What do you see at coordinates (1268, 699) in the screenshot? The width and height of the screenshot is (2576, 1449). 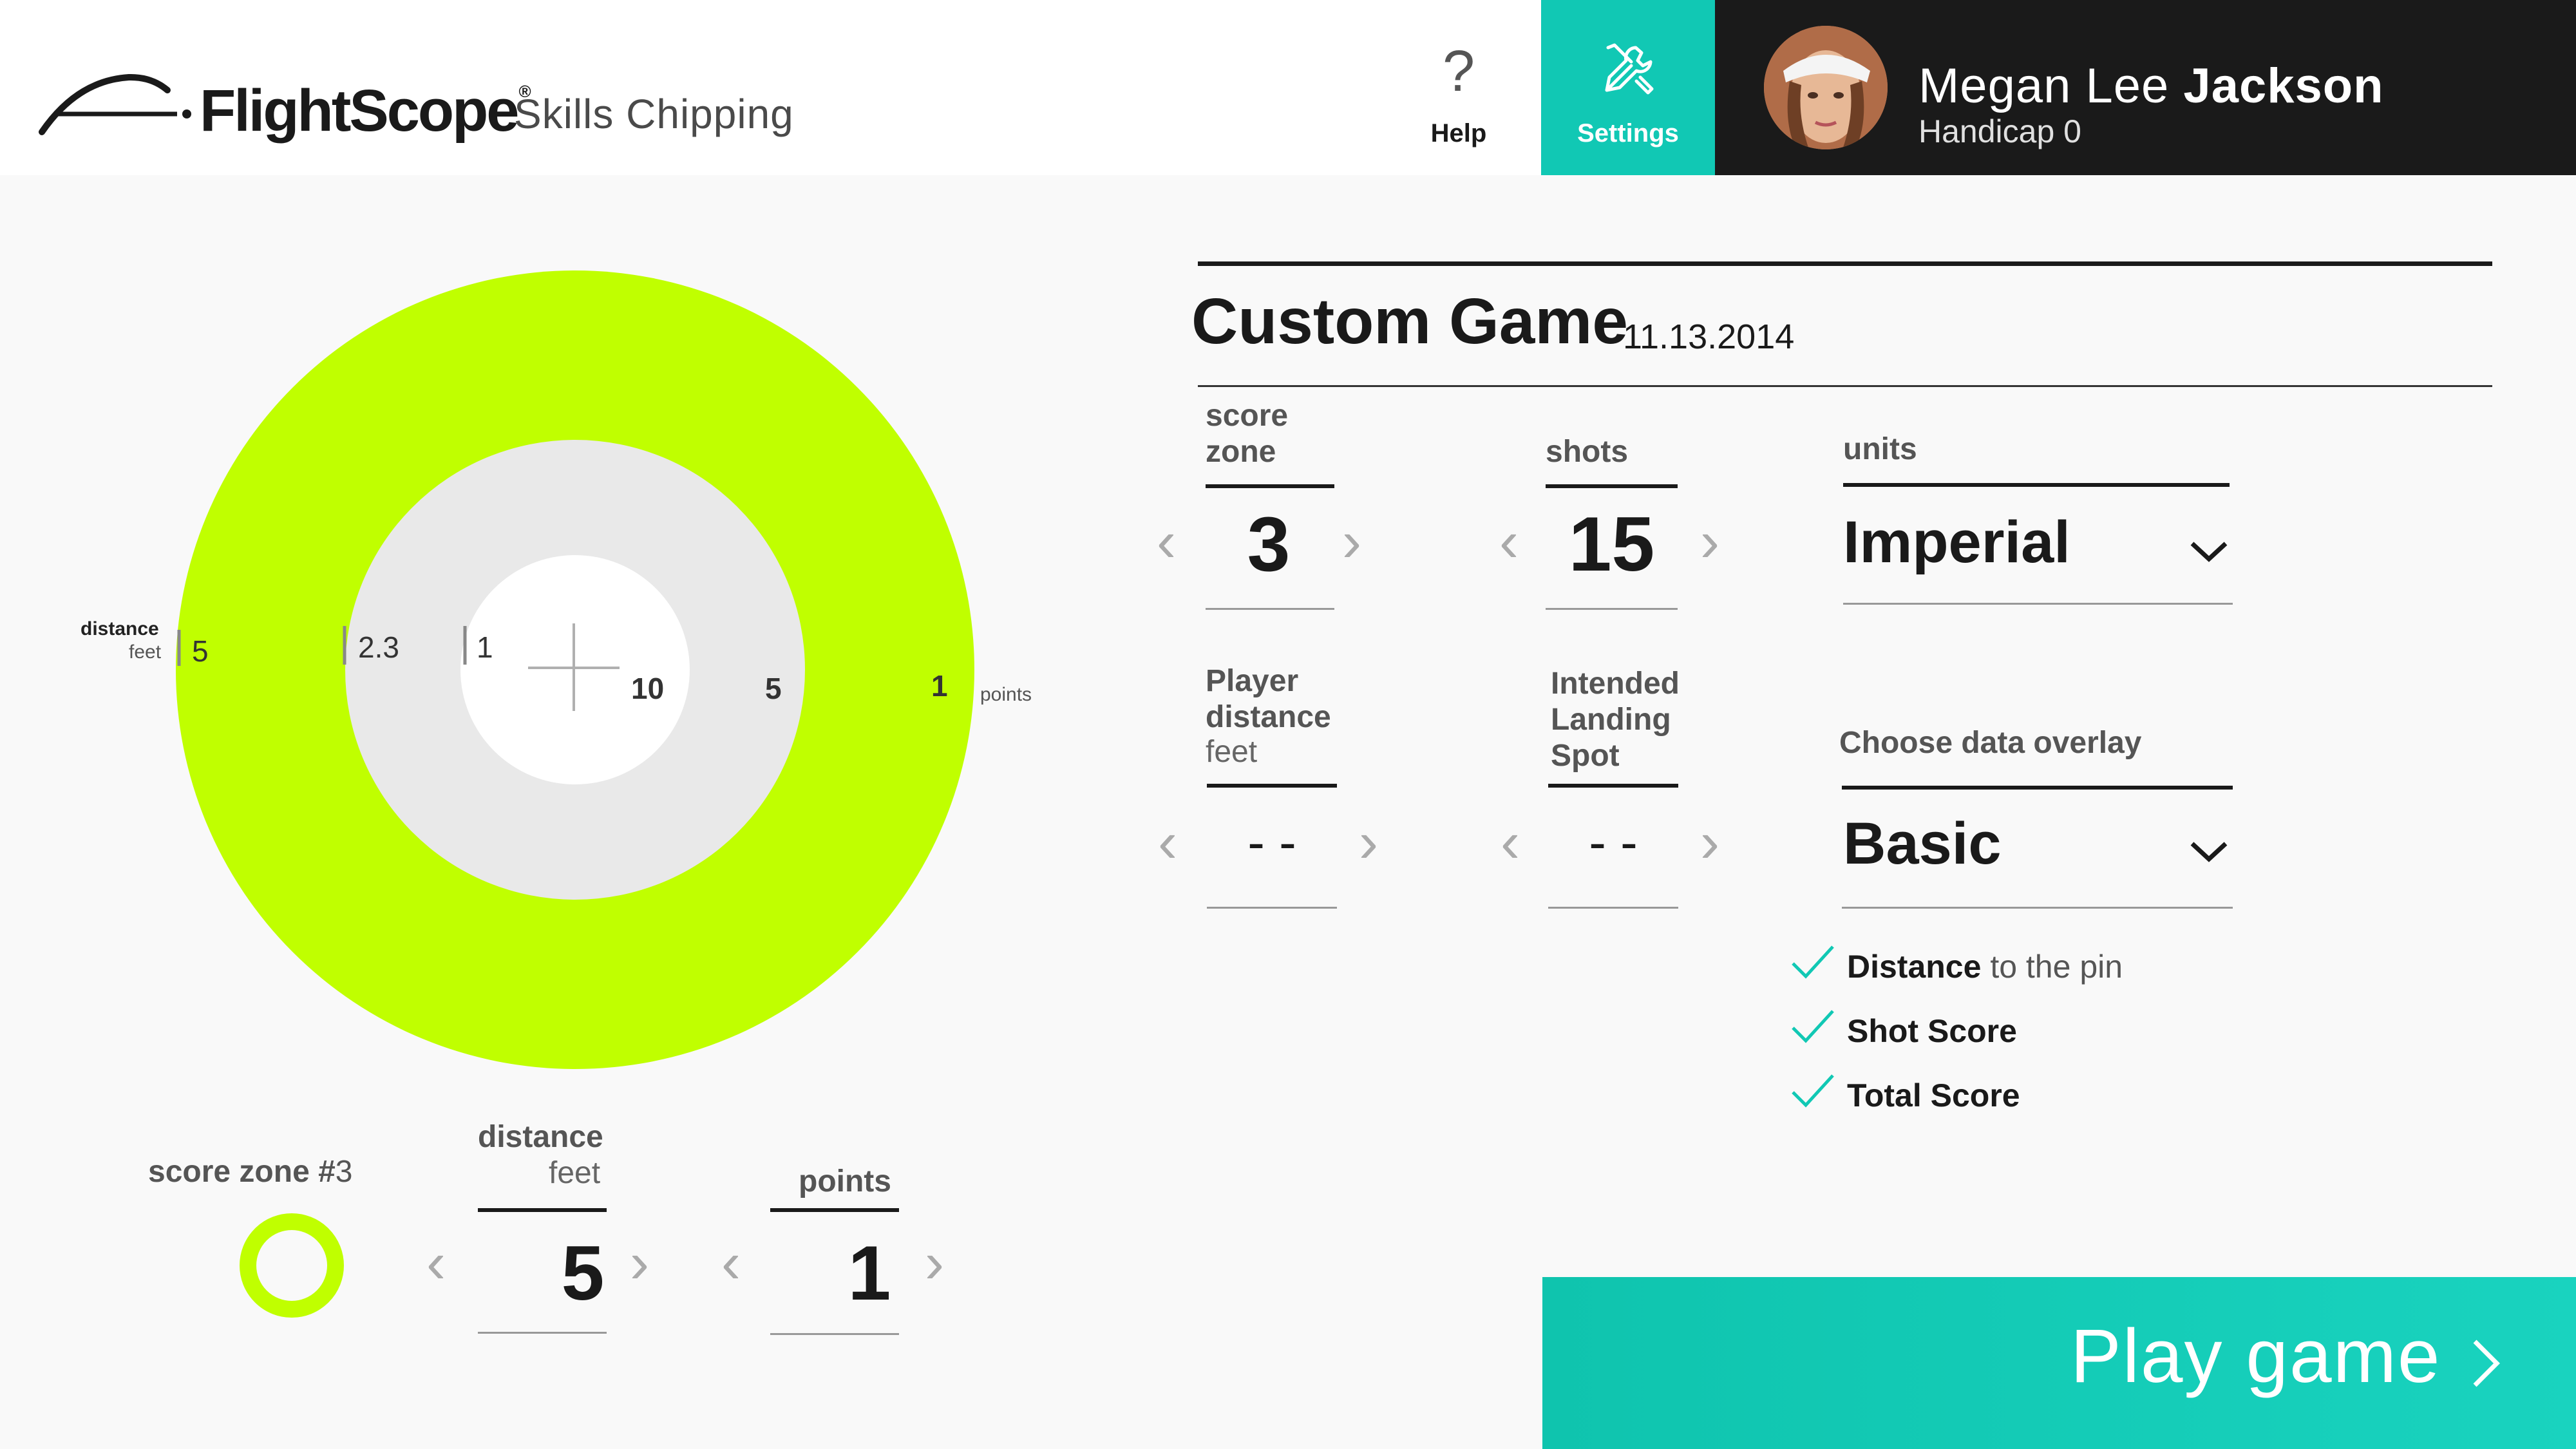 I see `player-distance-label: Player distance` at bounding box center [1268, 699].